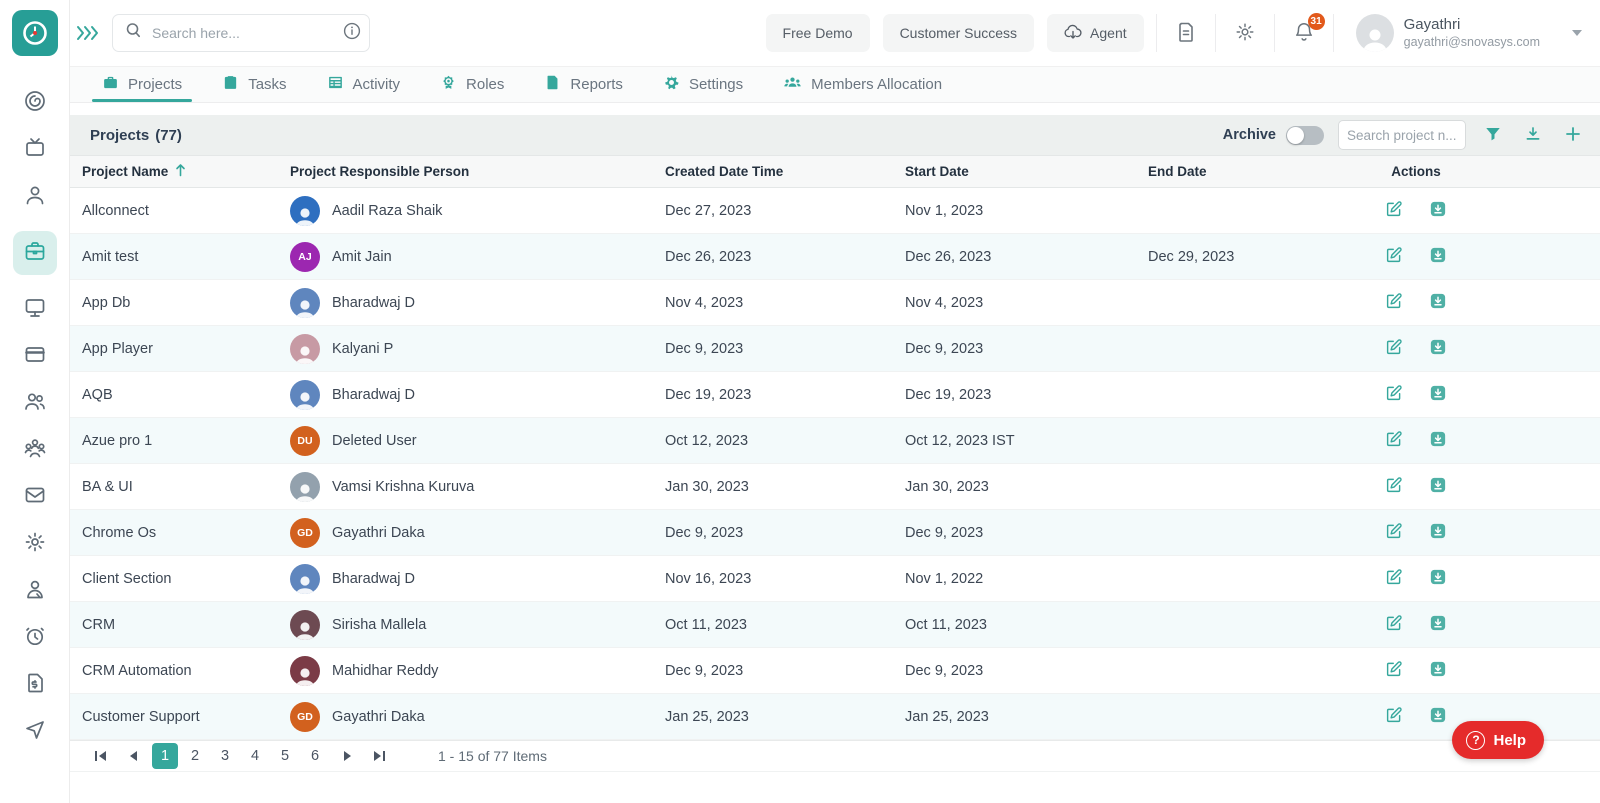 This screenshot has height=803, width=1600. What do you see at coordinates (254, 84) in the screenshot?
I see `tab-tasks: Tasks` at bounding box center [254, 84].